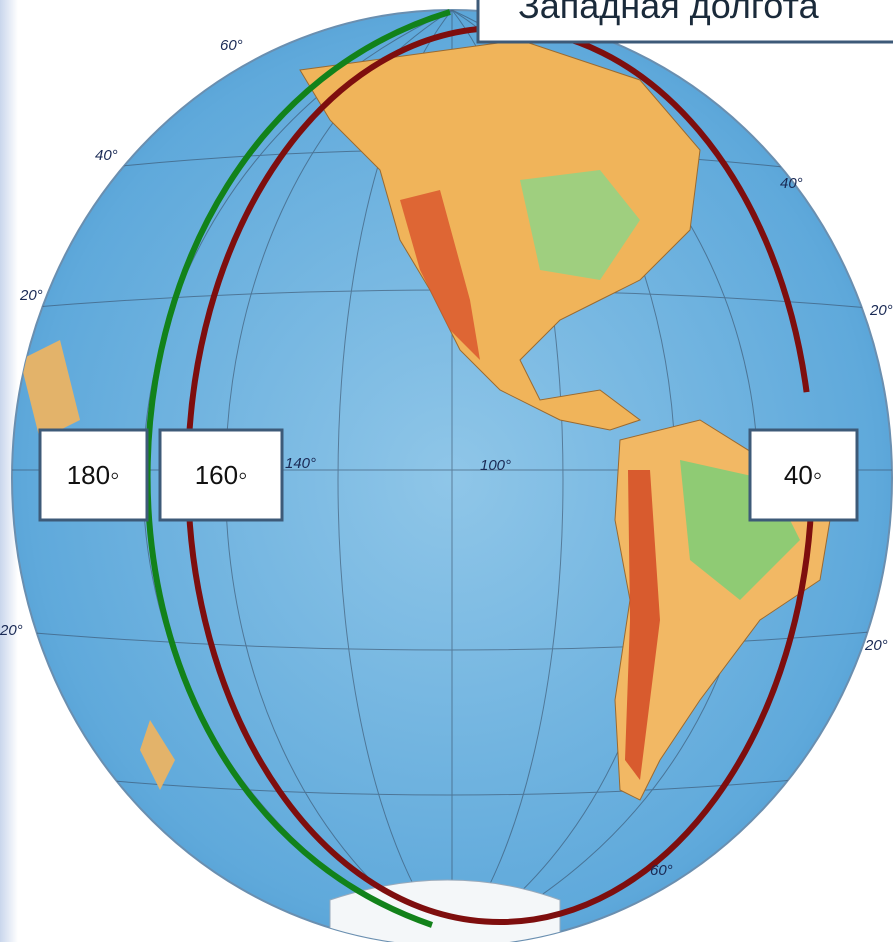 Image resolution: width=893 pixels, height=947 pixels. What do you see at coordinates (580, 225) in the screenshot?
I see `plains` at bounding box center [580, 225].